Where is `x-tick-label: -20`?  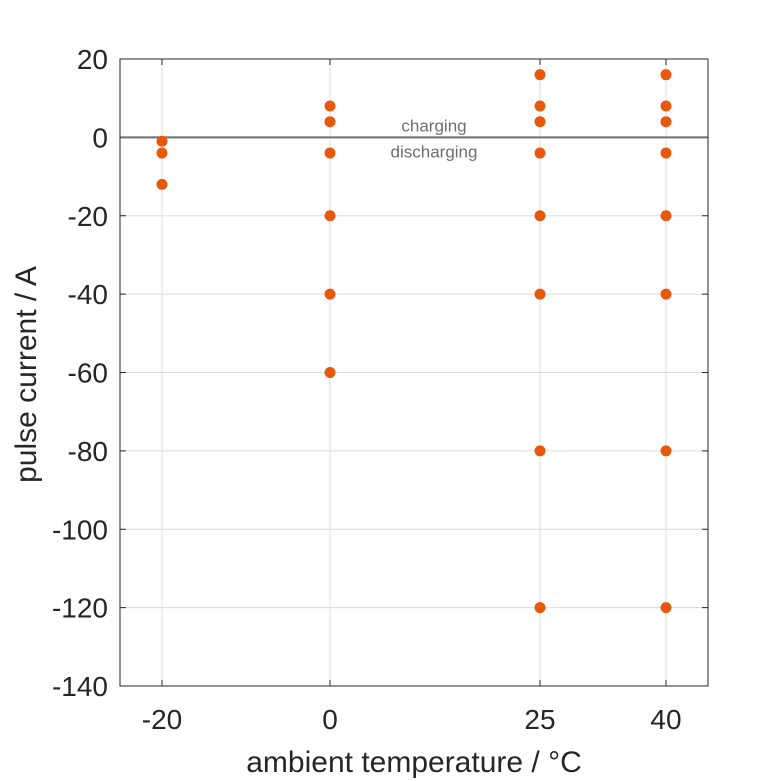
x-tick-label: -20 is located at coordinates (162, 719).